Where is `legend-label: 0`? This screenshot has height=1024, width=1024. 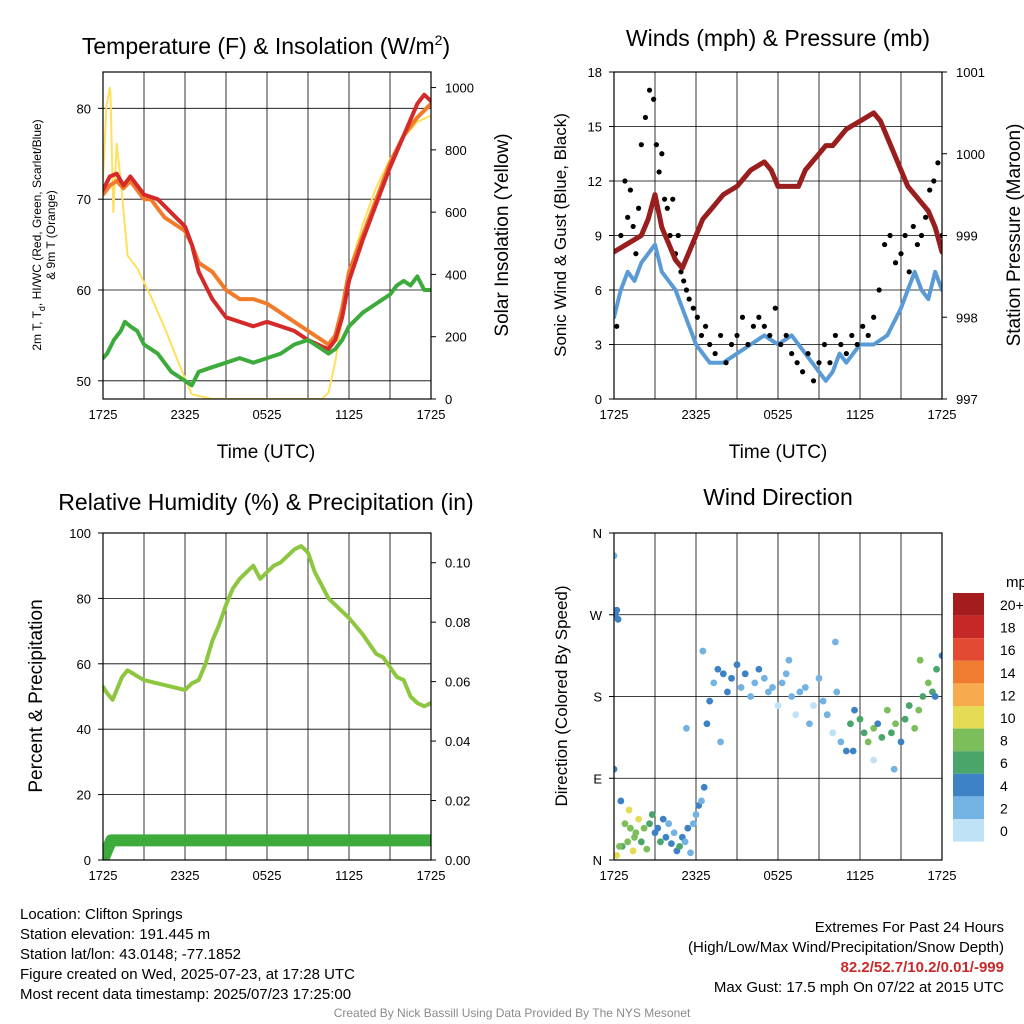 legend-label: 0 is located at coordinates (1004, 831).